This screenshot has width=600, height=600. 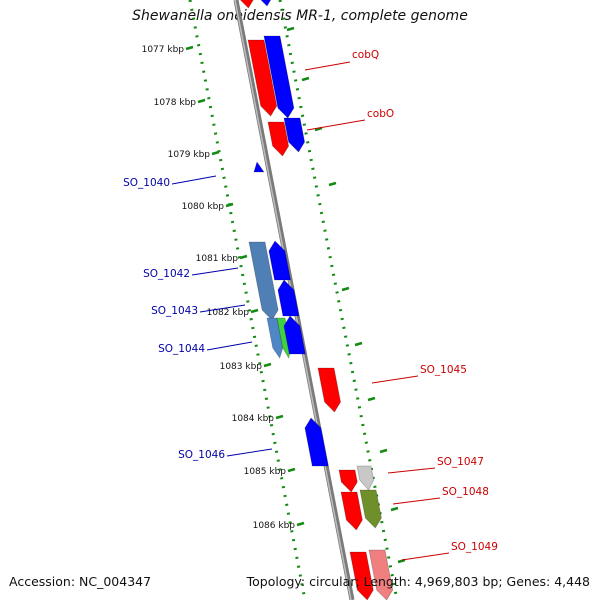 What do you see at coordinates (443, 370) in the screenshot?
I see `gene-label: SO_1045` at bounding box center [443, 370].